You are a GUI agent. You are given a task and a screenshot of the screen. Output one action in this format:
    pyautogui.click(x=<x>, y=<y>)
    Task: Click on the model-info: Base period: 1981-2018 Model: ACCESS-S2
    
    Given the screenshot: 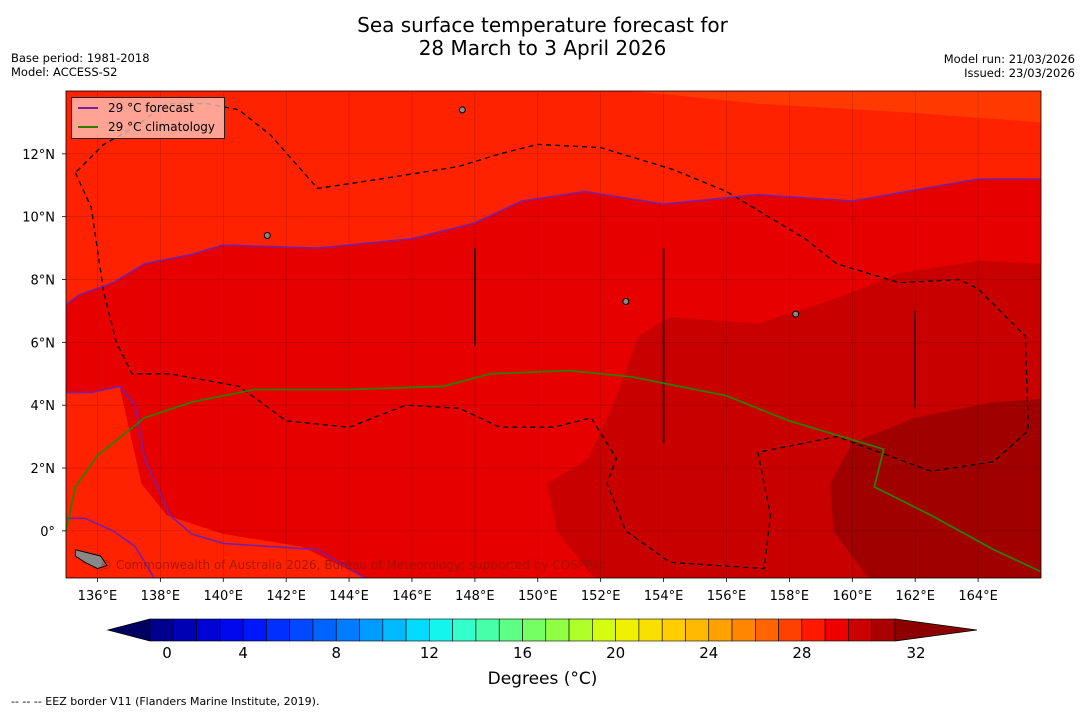 What is the action you would take?
    pyautogui.click(x=80, y=65)
    